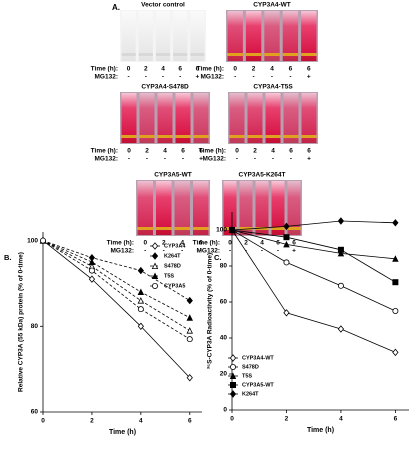  What do you see at coordinates (262, 175) in the screenshot?
I see `gel-title: CYP3A5-K264T` at bounding box center [262, 175].